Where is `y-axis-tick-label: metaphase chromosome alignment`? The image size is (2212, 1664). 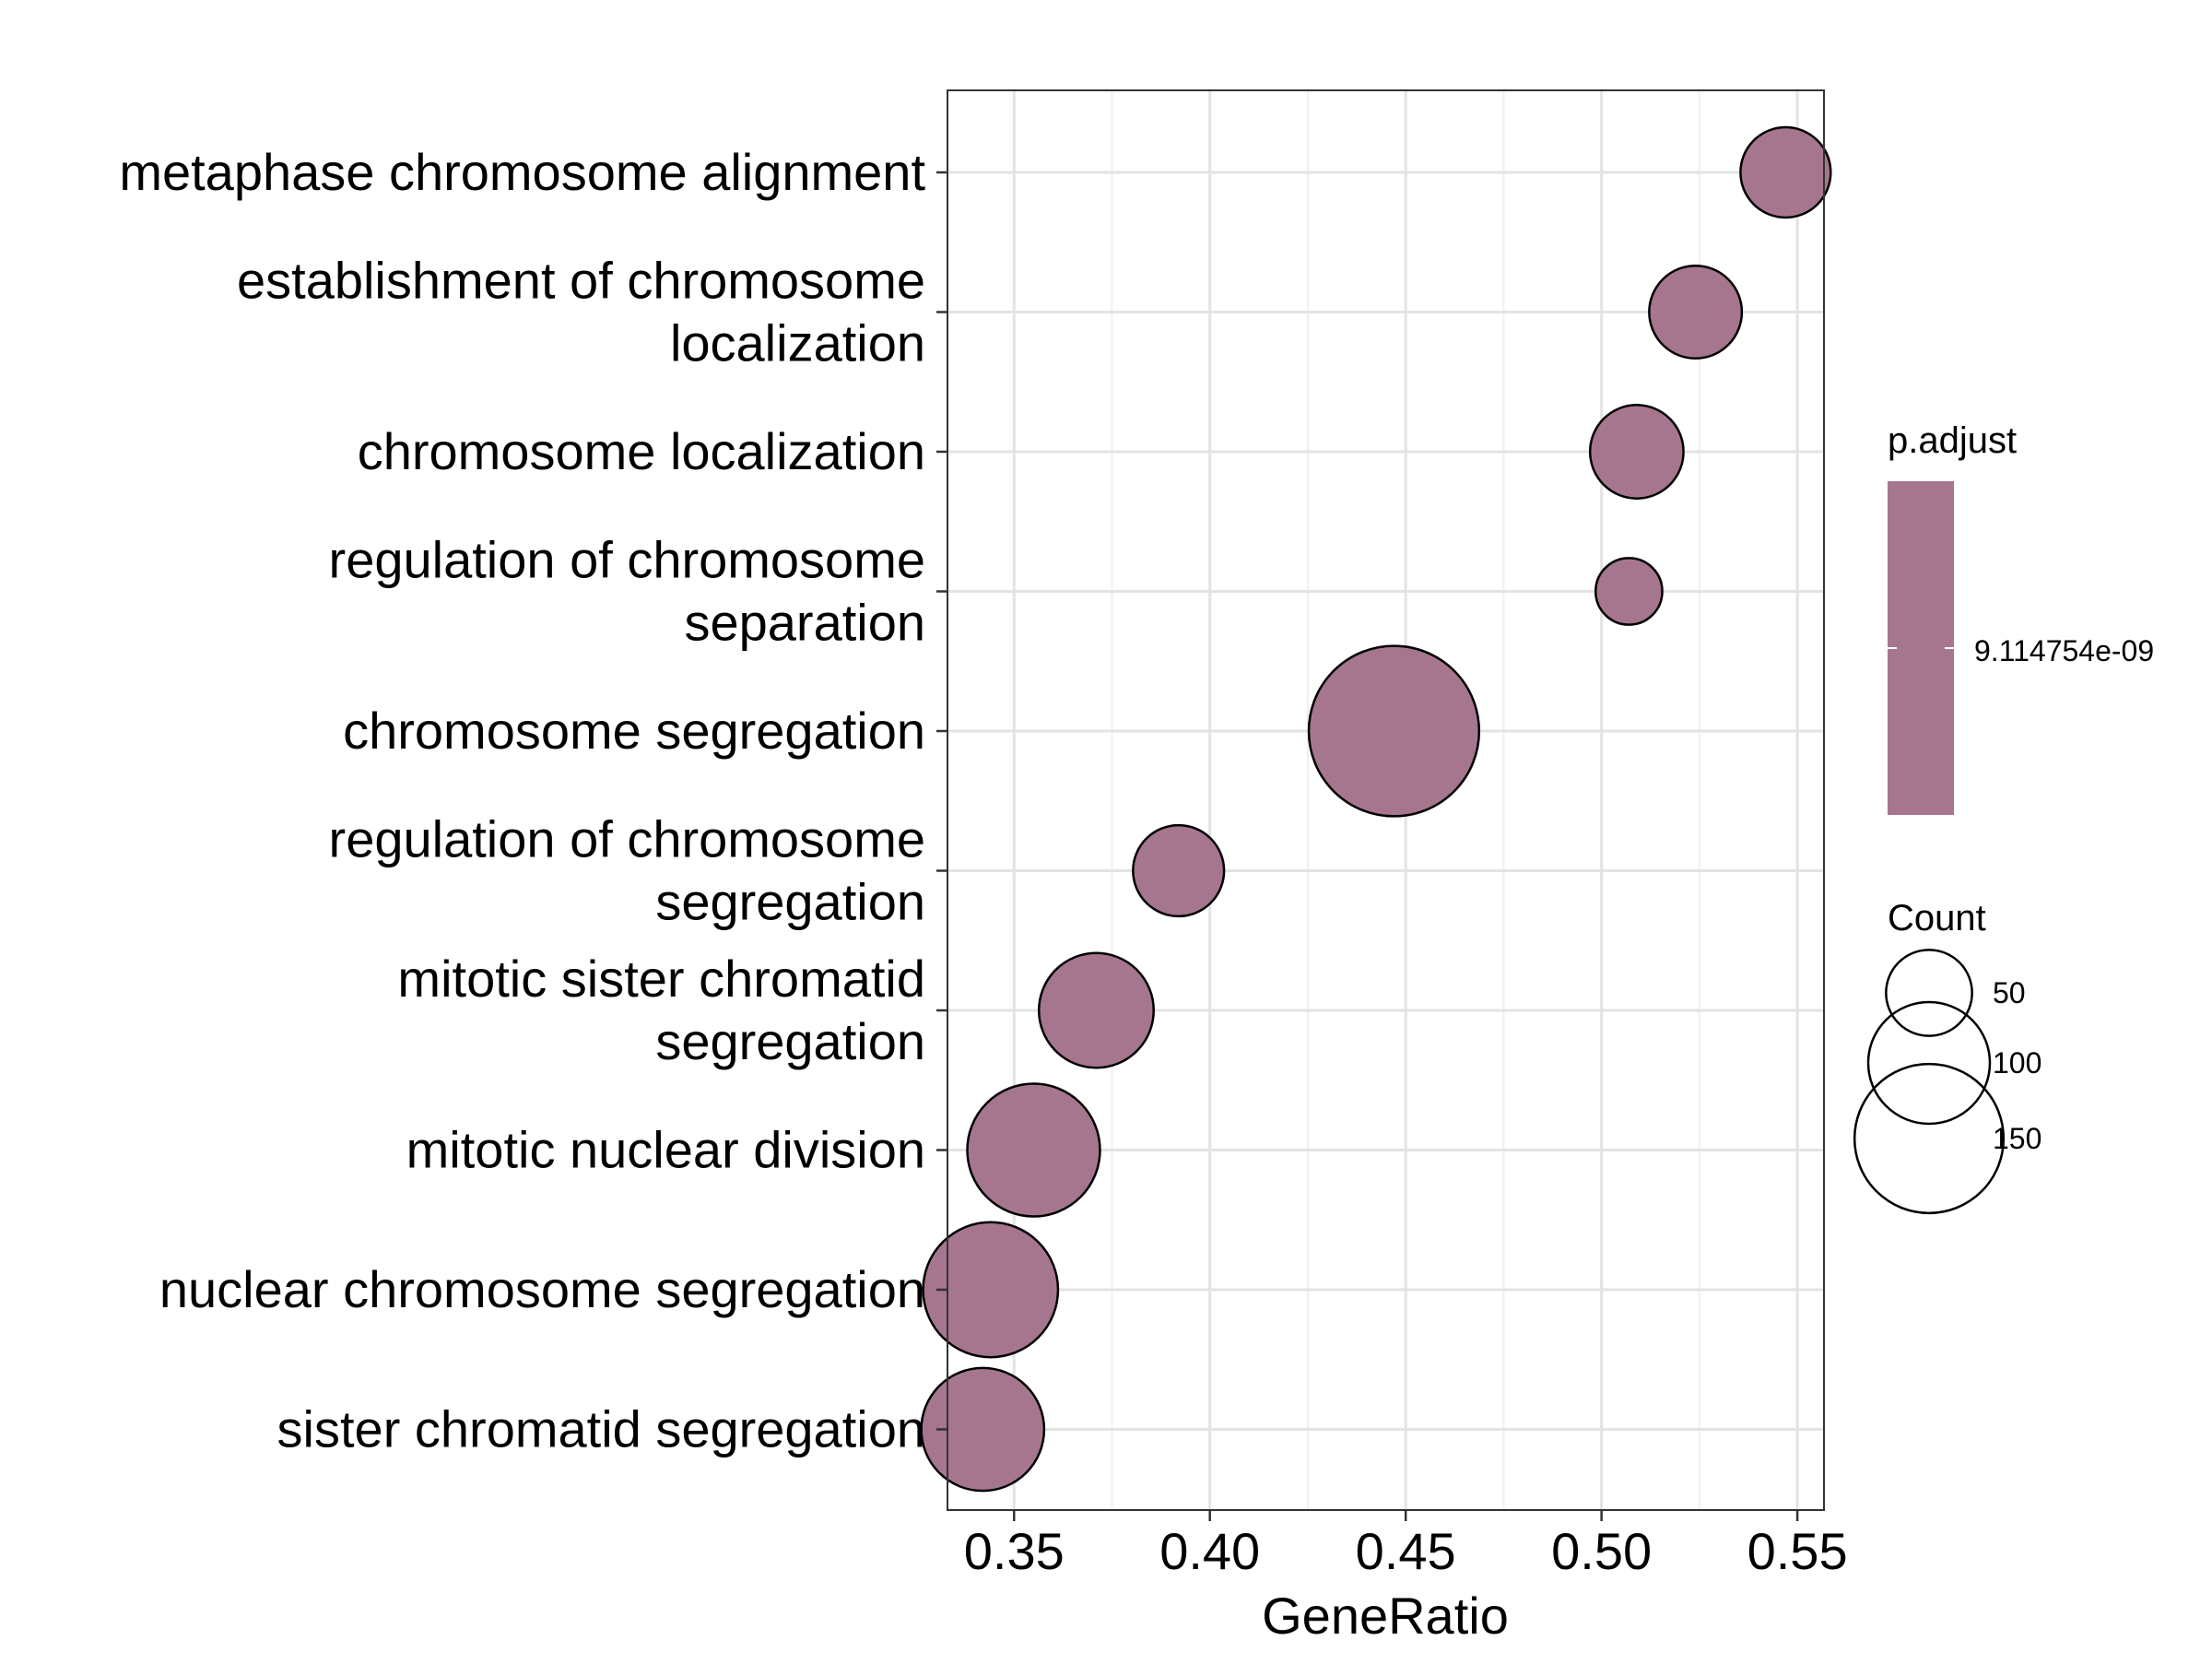 y-axis-tick-label: metaphase chromosome alignment is located at coordinates (522, 172).